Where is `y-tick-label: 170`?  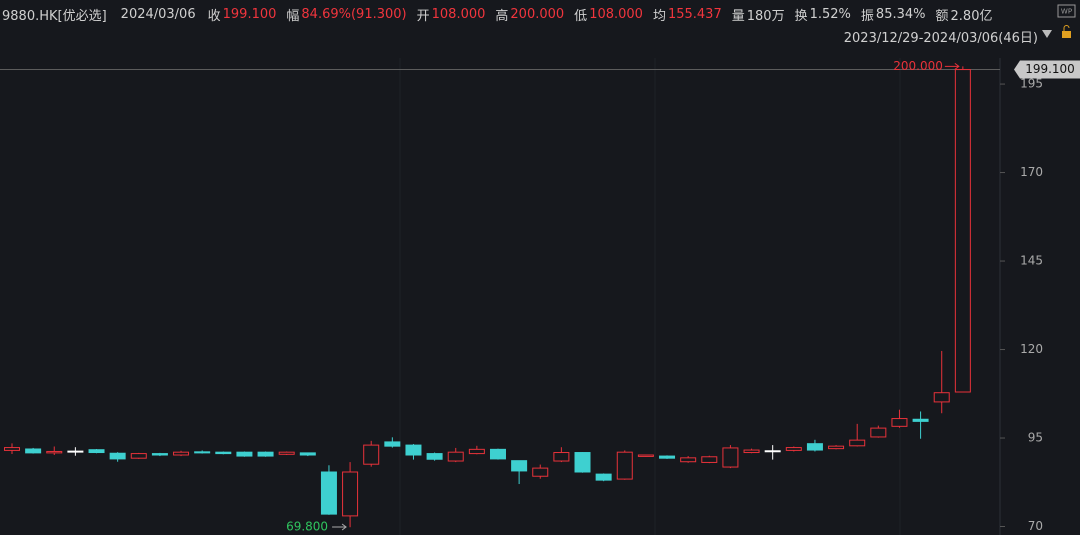 y-tick-label: 170 is located at coordinates (1031, 172).